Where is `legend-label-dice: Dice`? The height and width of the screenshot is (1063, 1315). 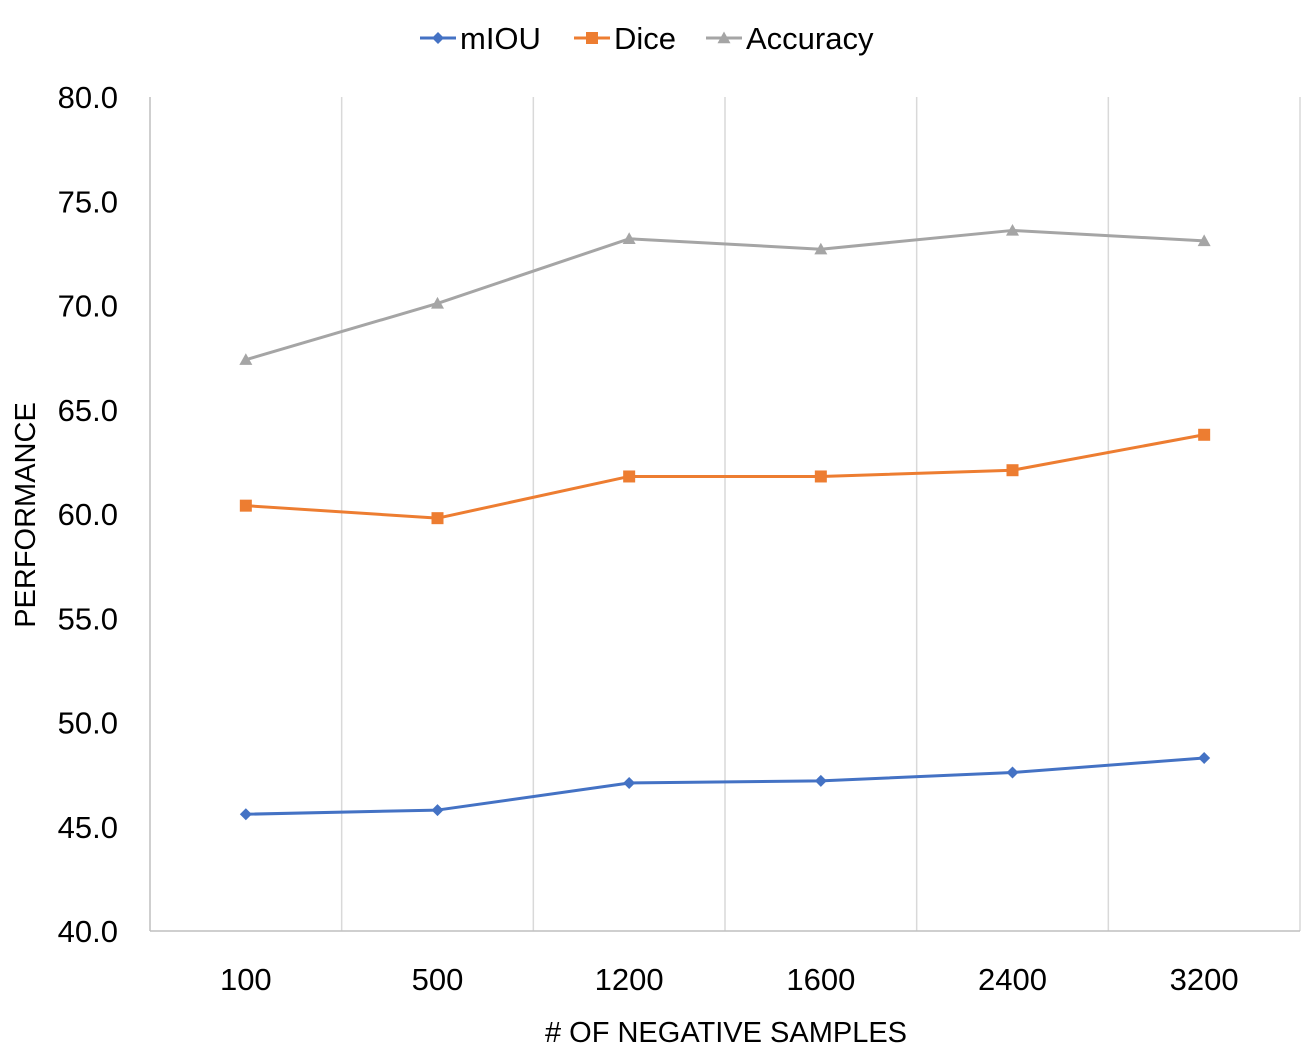 legend-label-dice: Dice is located at coordinates (645, 38).